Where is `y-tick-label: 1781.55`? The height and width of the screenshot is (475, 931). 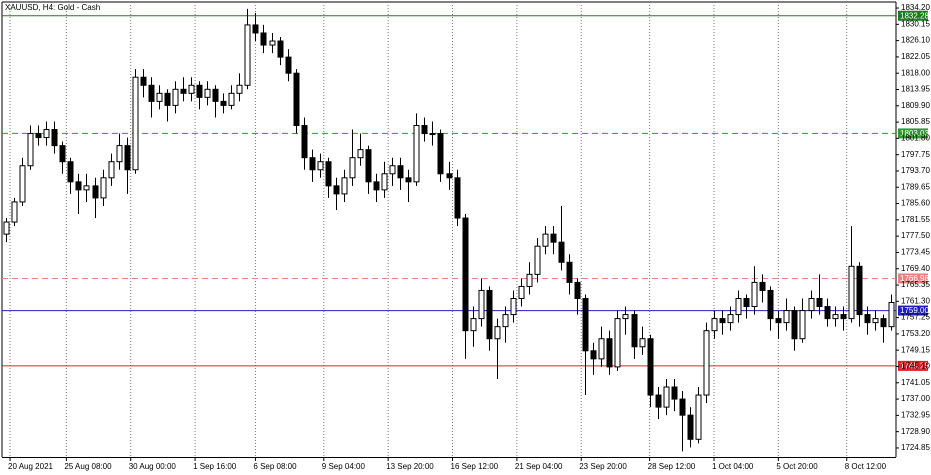
y-tick-label: 1781.55 is located at coordinates (915, 219).